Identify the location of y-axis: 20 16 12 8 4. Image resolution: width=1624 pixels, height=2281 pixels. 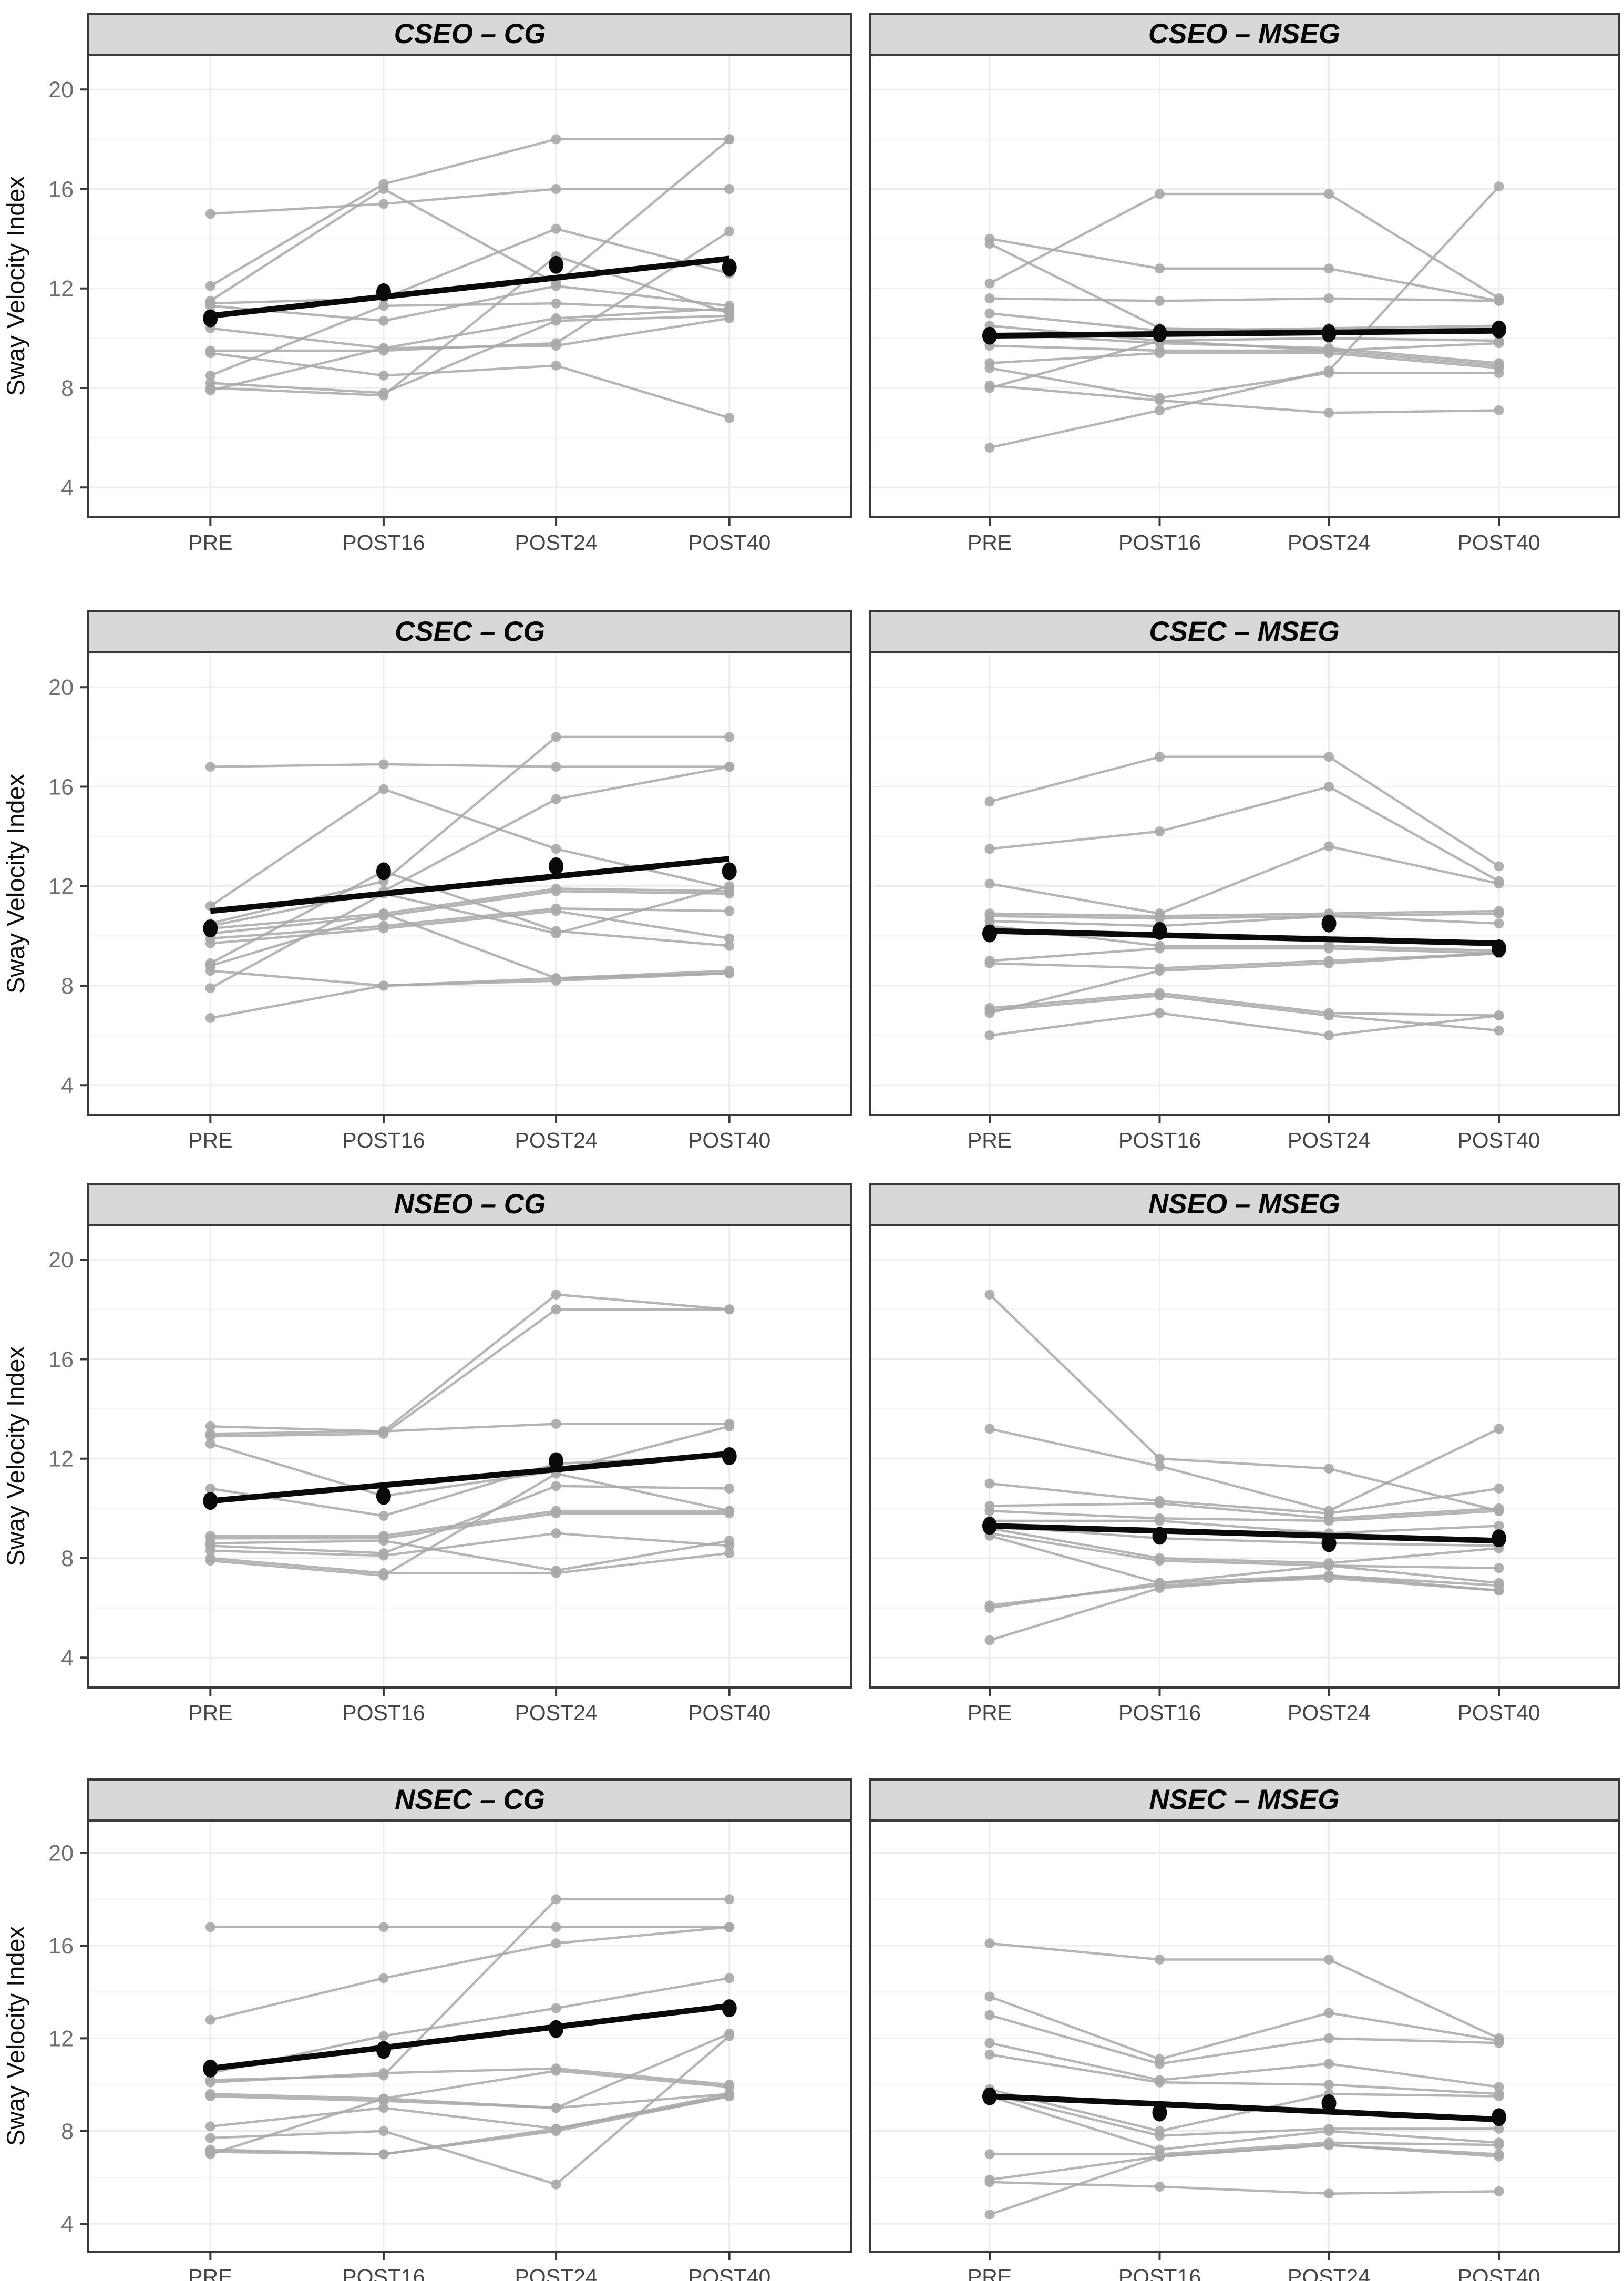
(68, 886).